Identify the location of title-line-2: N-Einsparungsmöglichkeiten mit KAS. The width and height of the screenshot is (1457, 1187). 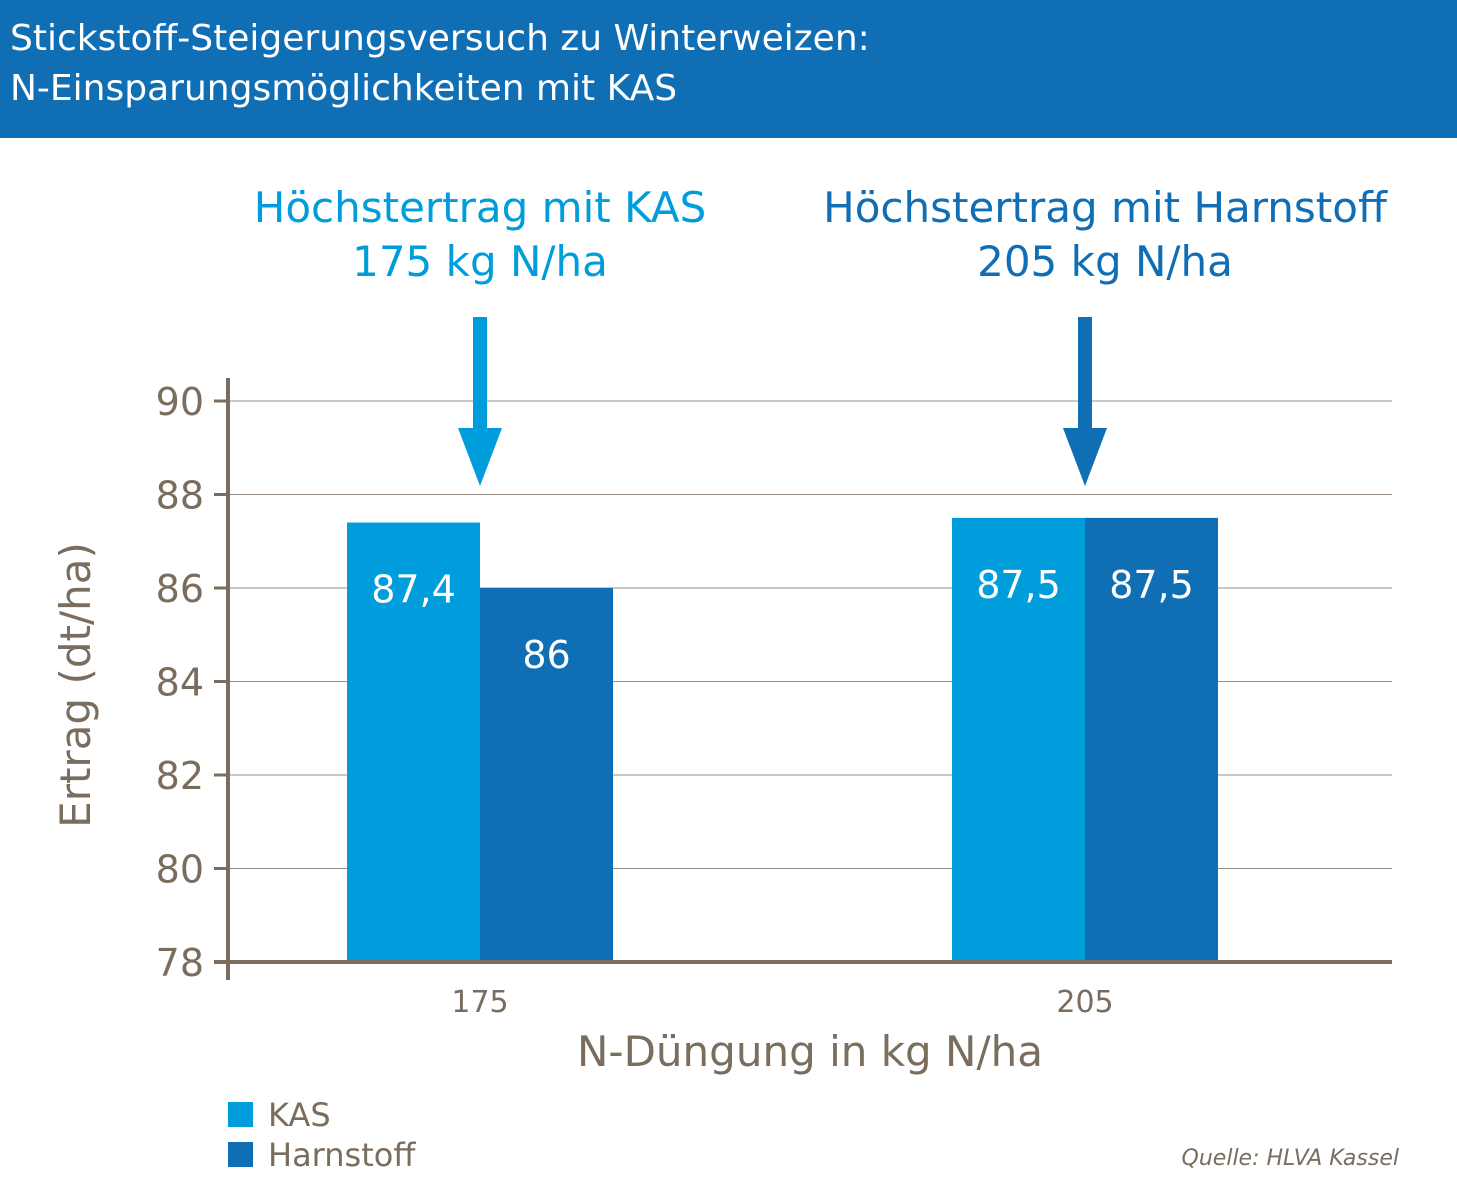
(344, 88).